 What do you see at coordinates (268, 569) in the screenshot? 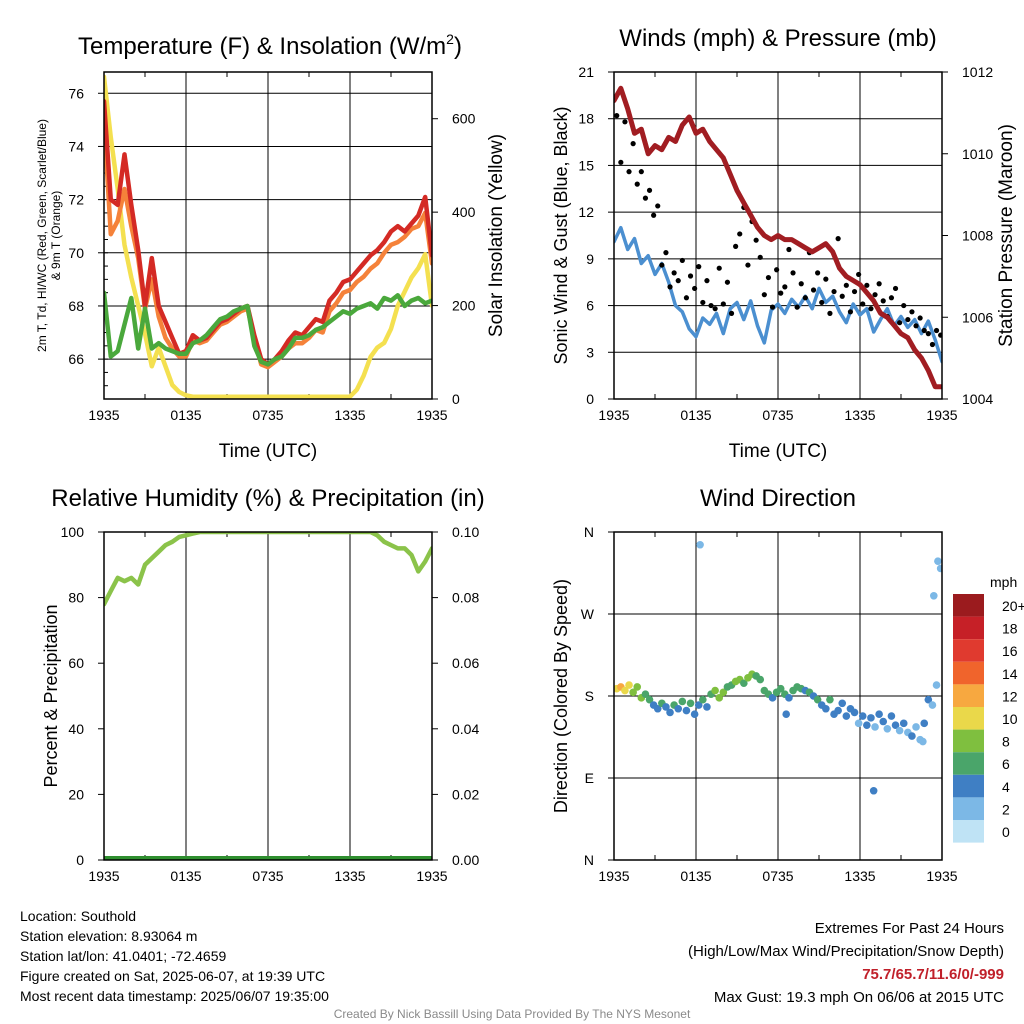
I see `series-line-rh` at bounding box center [268, 569].